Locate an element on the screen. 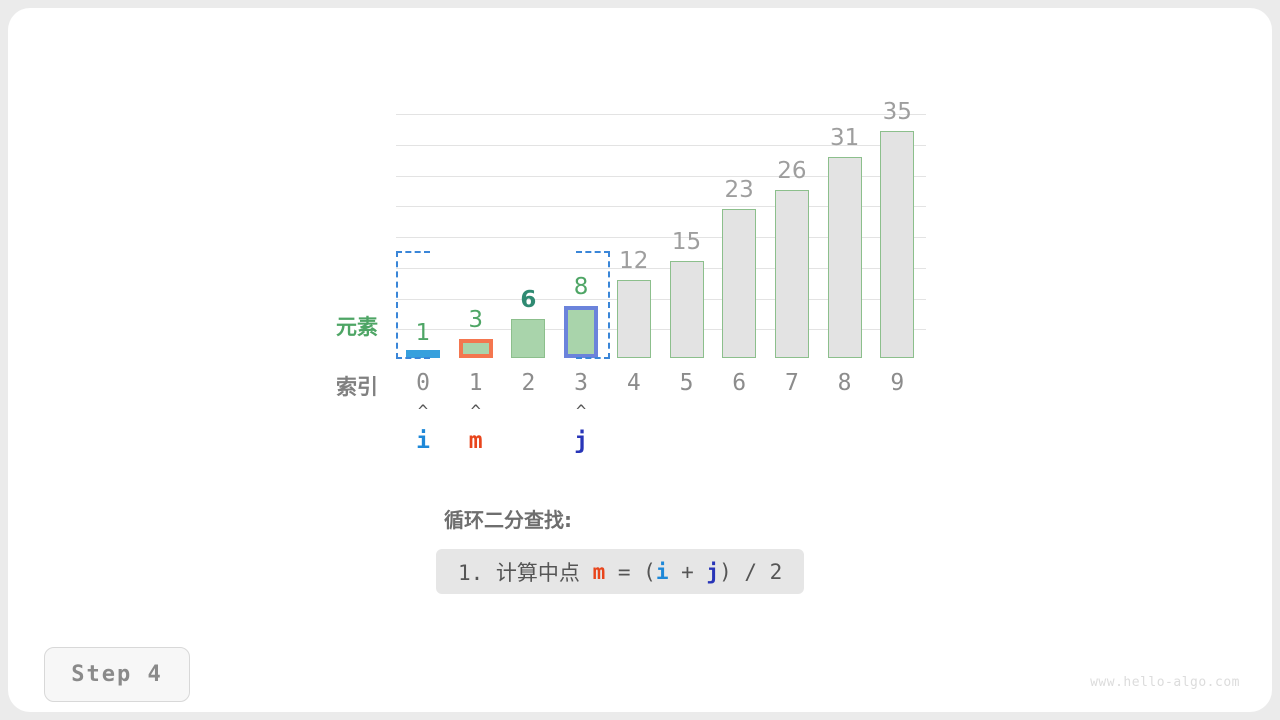 This screenshot has height=720, width=1280. watermark: www.hello-algo.com is located at coordinates (1165, 682).